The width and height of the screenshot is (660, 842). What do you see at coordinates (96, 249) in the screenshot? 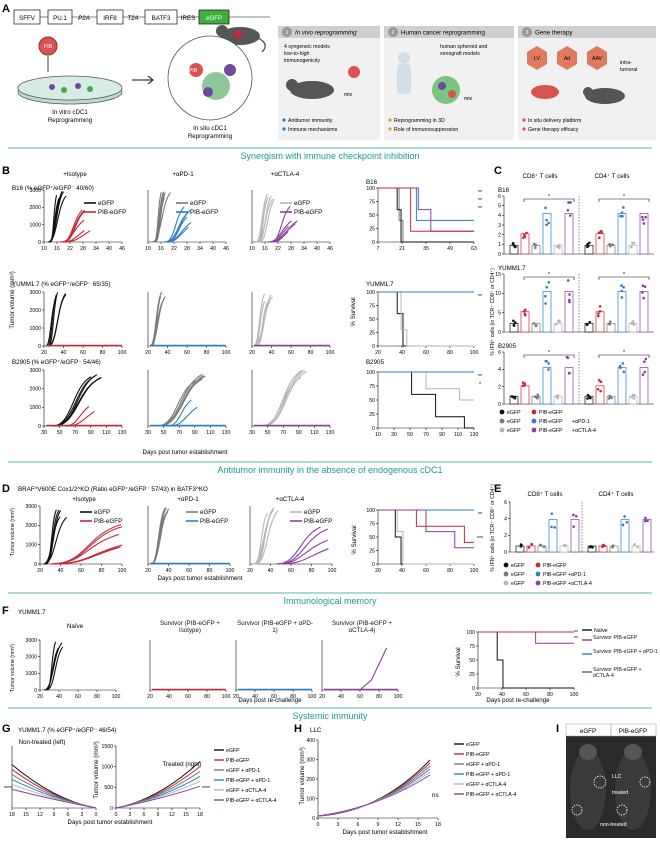
I see `x-tick-label: 34` at bounding box center [96, 249].